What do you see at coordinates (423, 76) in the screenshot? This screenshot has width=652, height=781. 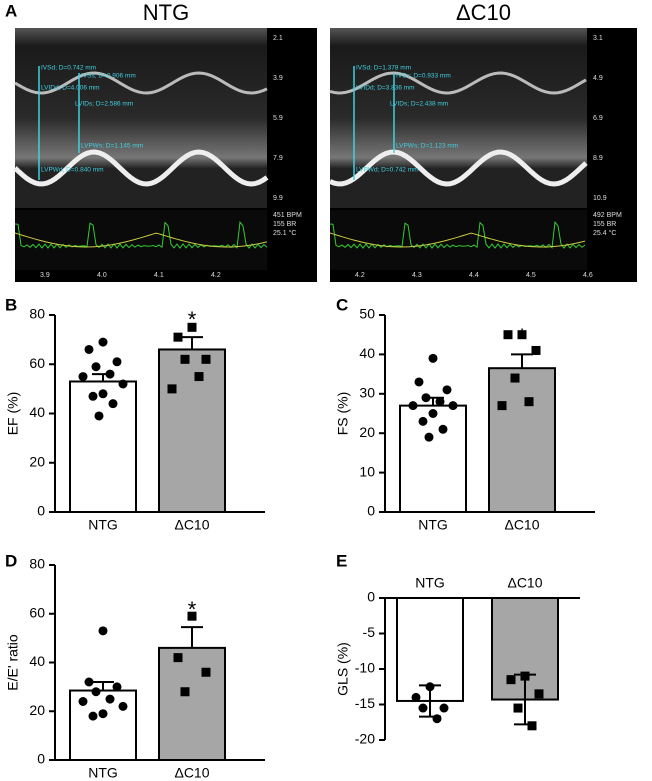 I see `measurement: IVSs; D=0.933 mm` at bounding box center [423, 76].